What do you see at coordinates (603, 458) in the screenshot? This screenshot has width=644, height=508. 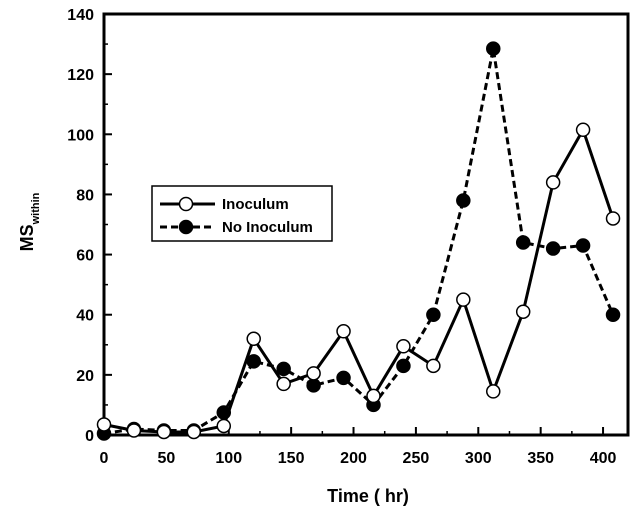 I see `x-tick-label: 400` at bounding box center [603, 458].